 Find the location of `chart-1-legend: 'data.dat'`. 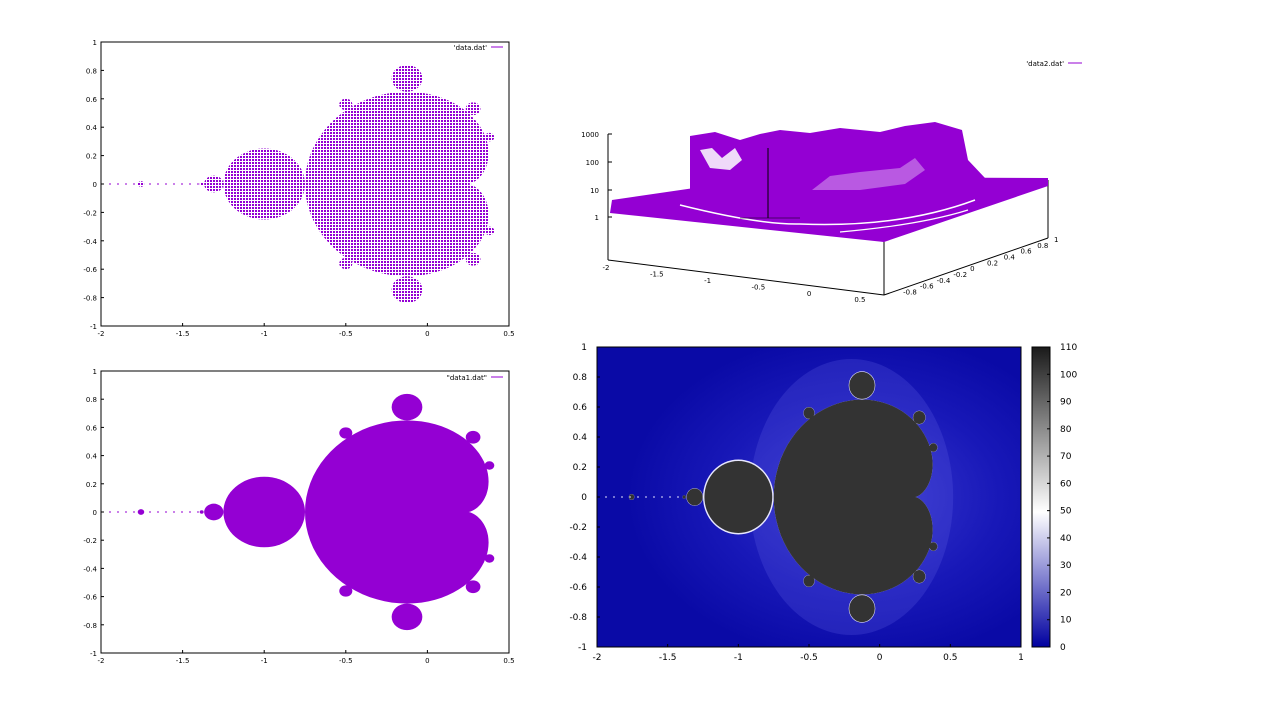

chart-1-legend: 'data.dat' is located at coordinates (470, 48).